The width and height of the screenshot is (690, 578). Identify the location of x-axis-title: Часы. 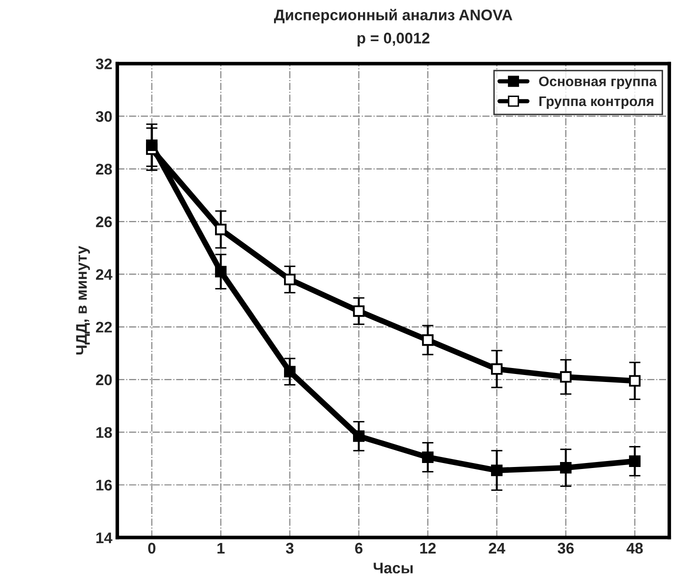
(393, 568).